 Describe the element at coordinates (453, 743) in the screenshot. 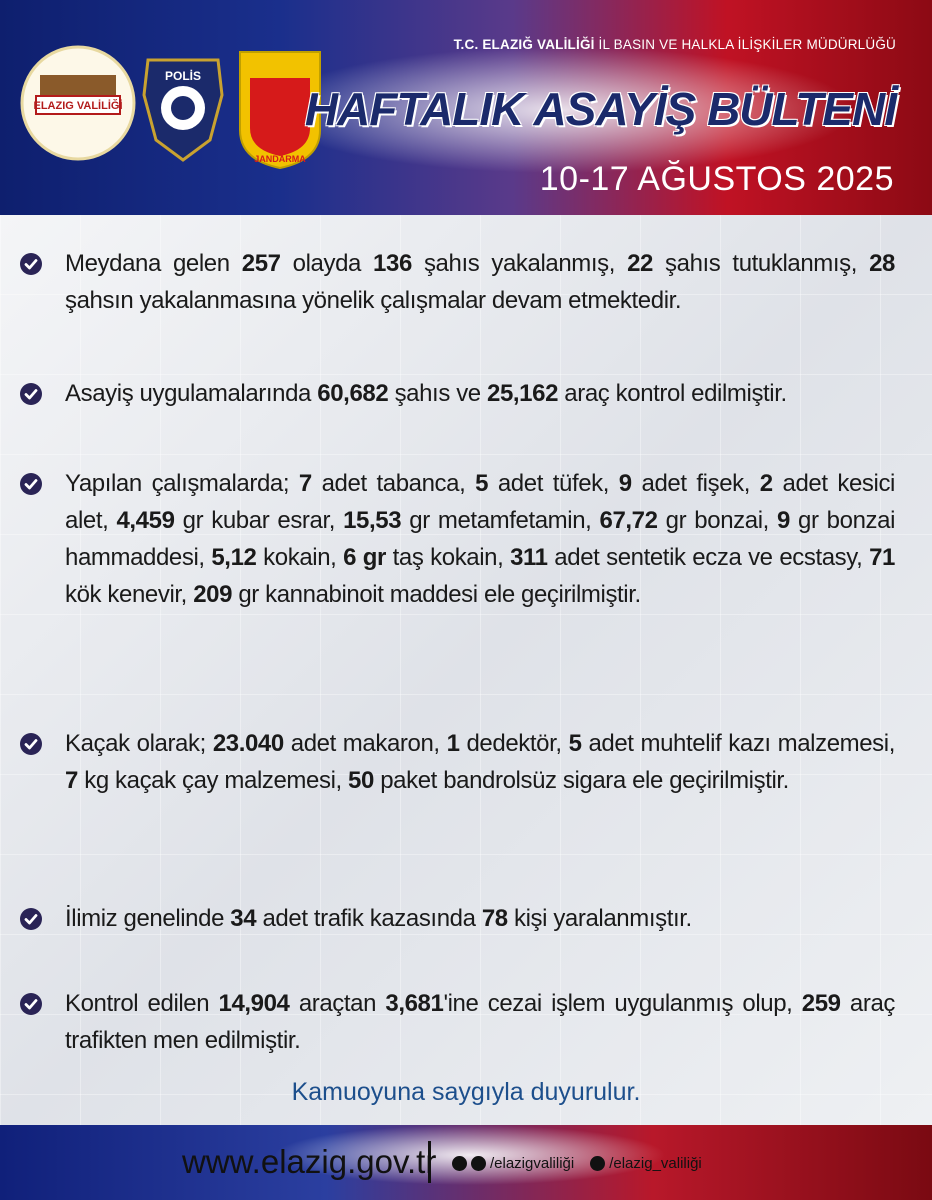

I see `figure: 1` at that location.